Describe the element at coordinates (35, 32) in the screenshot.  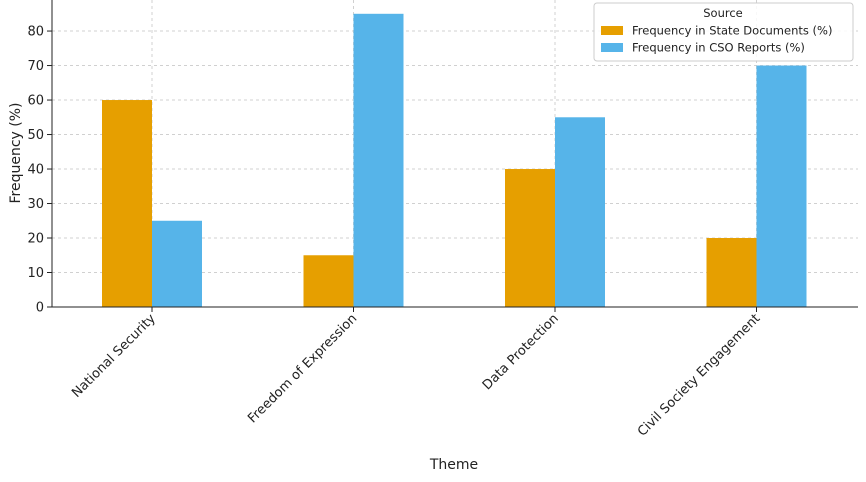
I see `y-tick-label: 80` at that location.